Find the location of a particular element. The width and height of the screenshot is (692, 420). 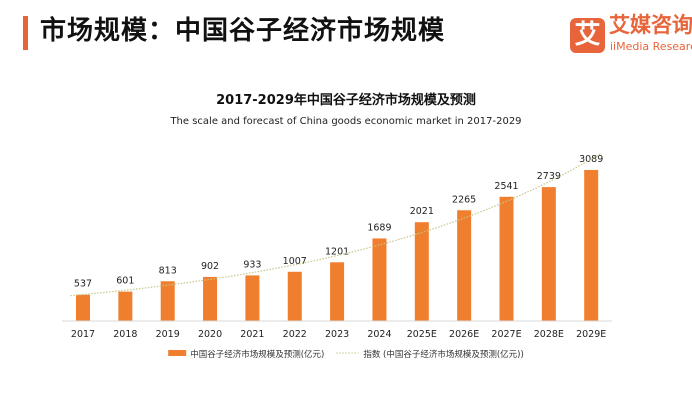

data-label: 3089 is located at coordinates (591, 159).